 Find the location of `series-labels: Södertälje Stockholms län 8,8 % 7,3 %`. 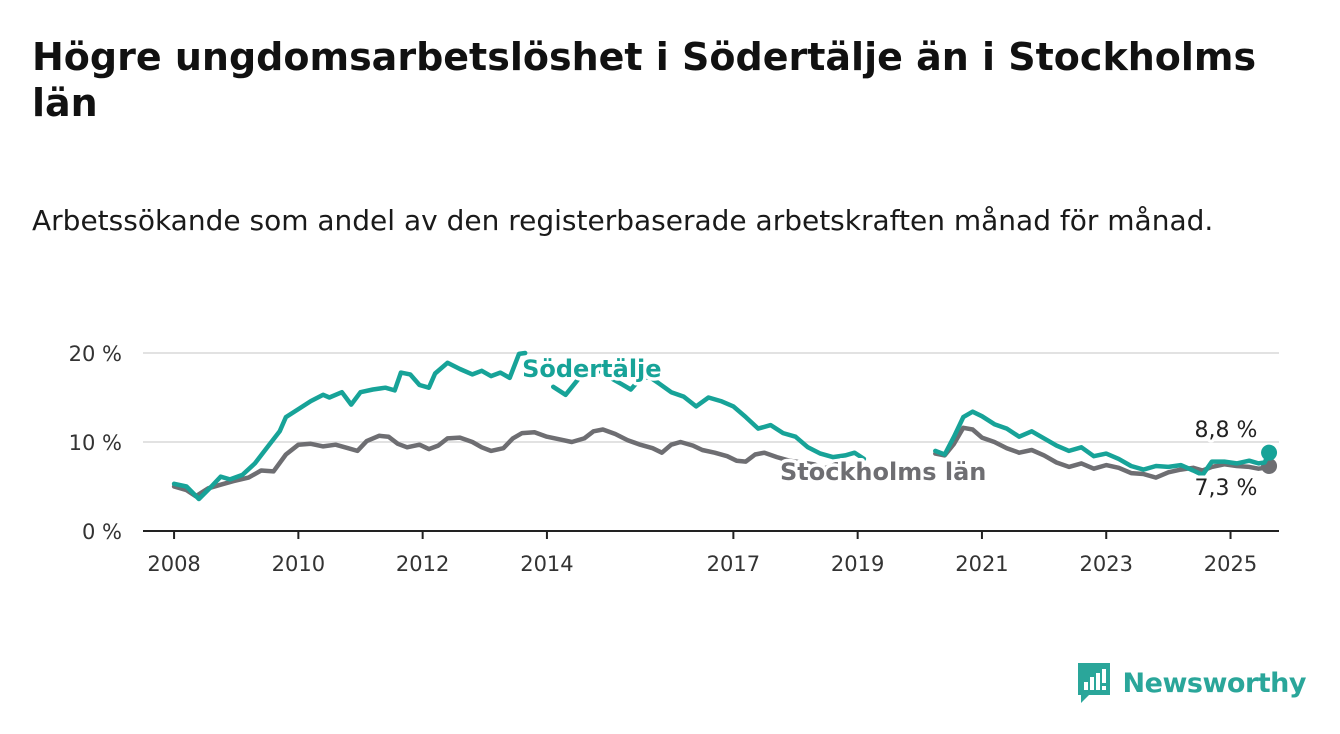

series-labels: Södertälje Stockholms län 8,8 % 7,3 % is located at coordinates (890, 428).